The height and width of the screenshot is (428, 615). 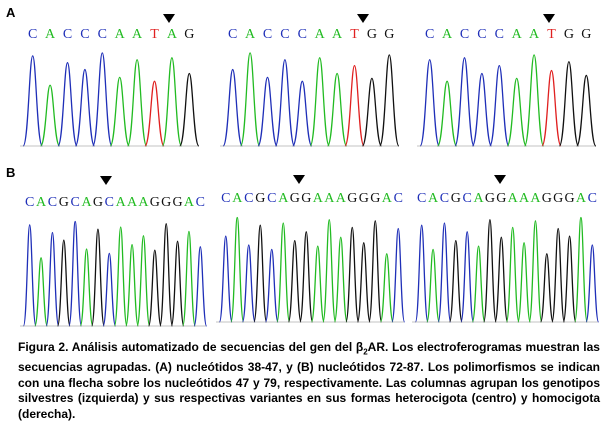 What do you see at coordinates (551, 34) in the screenshot?
I see `base-a3-7: T` at bounding box center [551, 34].